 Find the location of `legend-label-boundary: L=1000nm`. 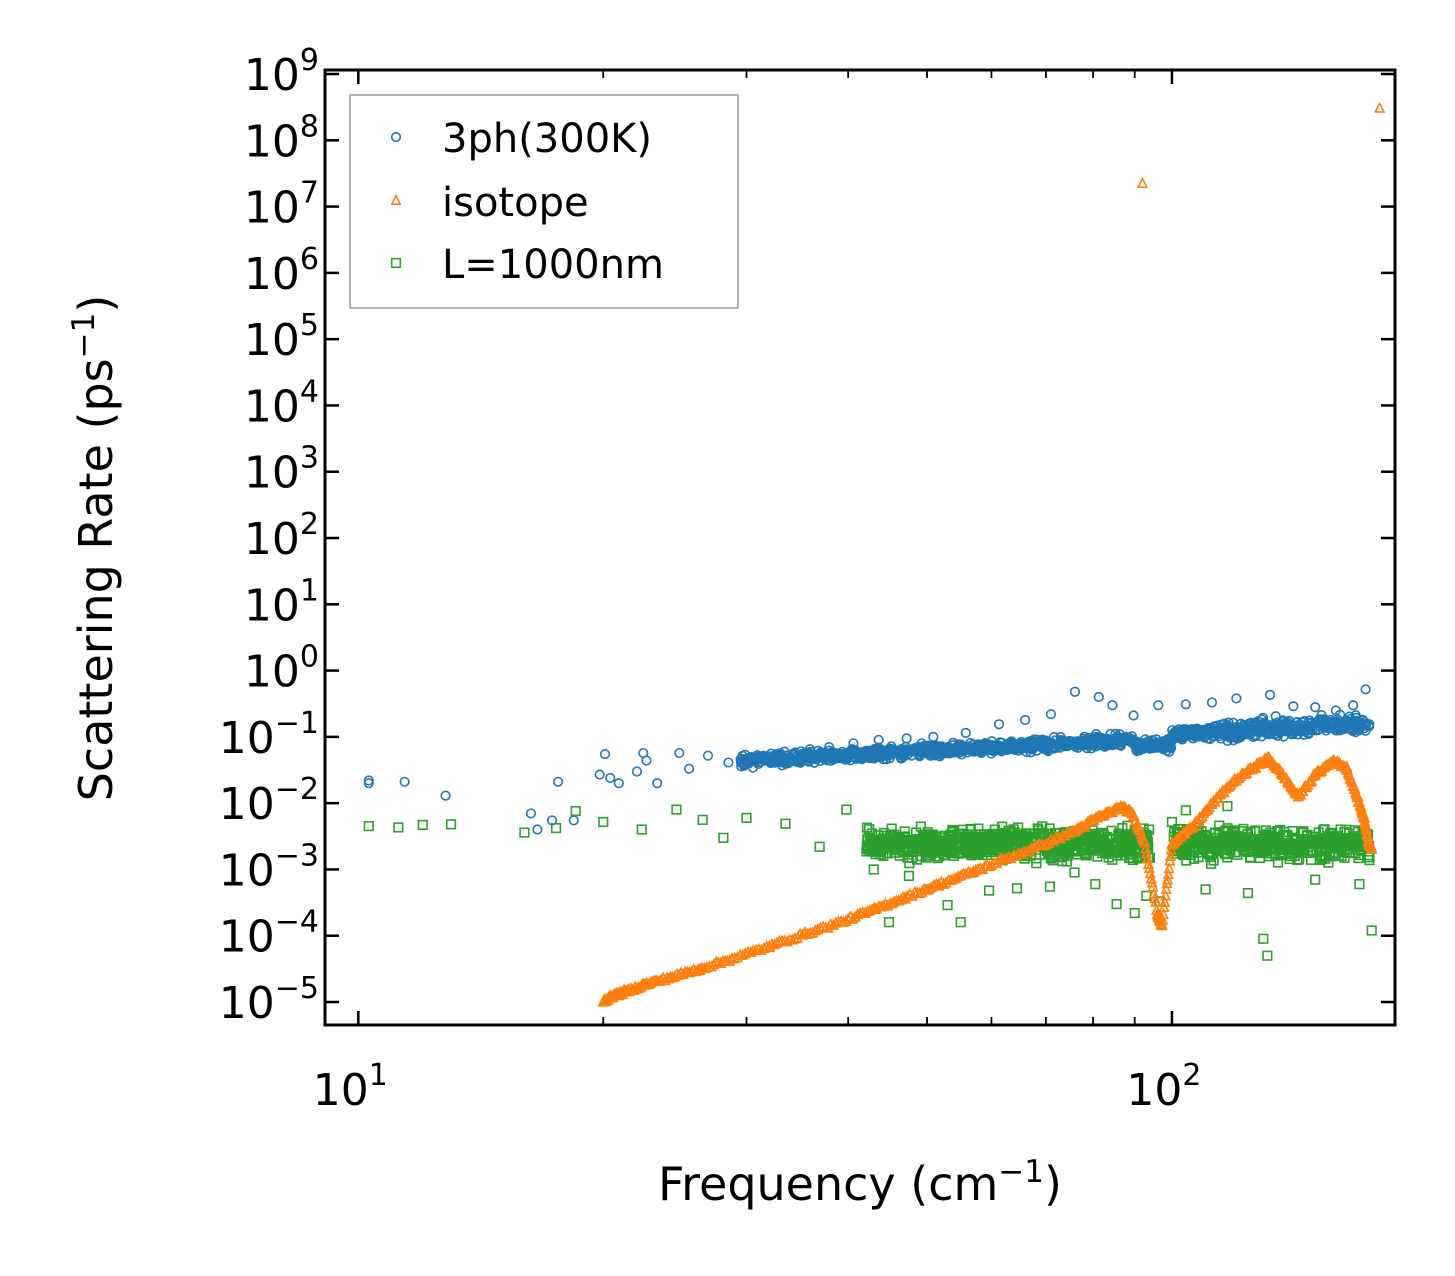

legend-label-boundary: L=1000nm is located at coordinates (553, 265).